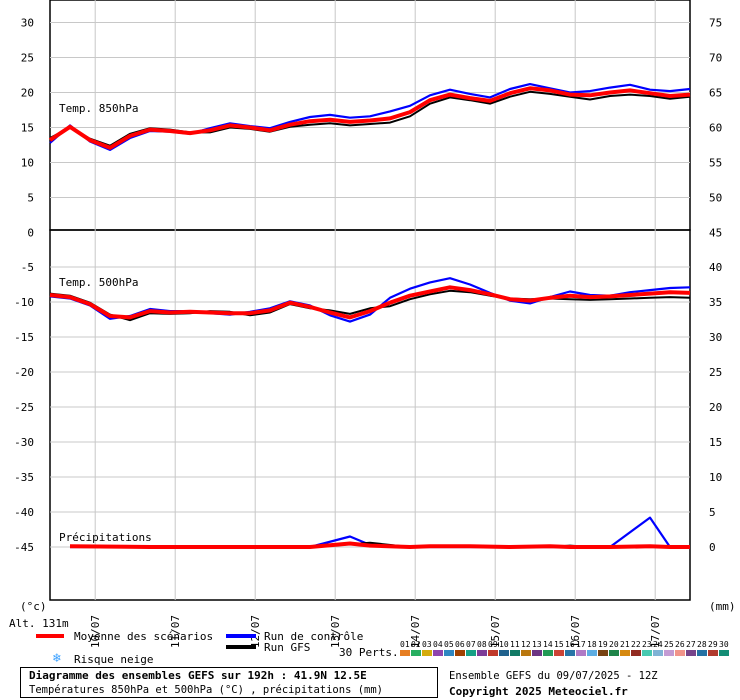  What do you see at coordinates (515, 644) in the screenshot?
I see `pert-number: 11` at bounding box center [515, 644].